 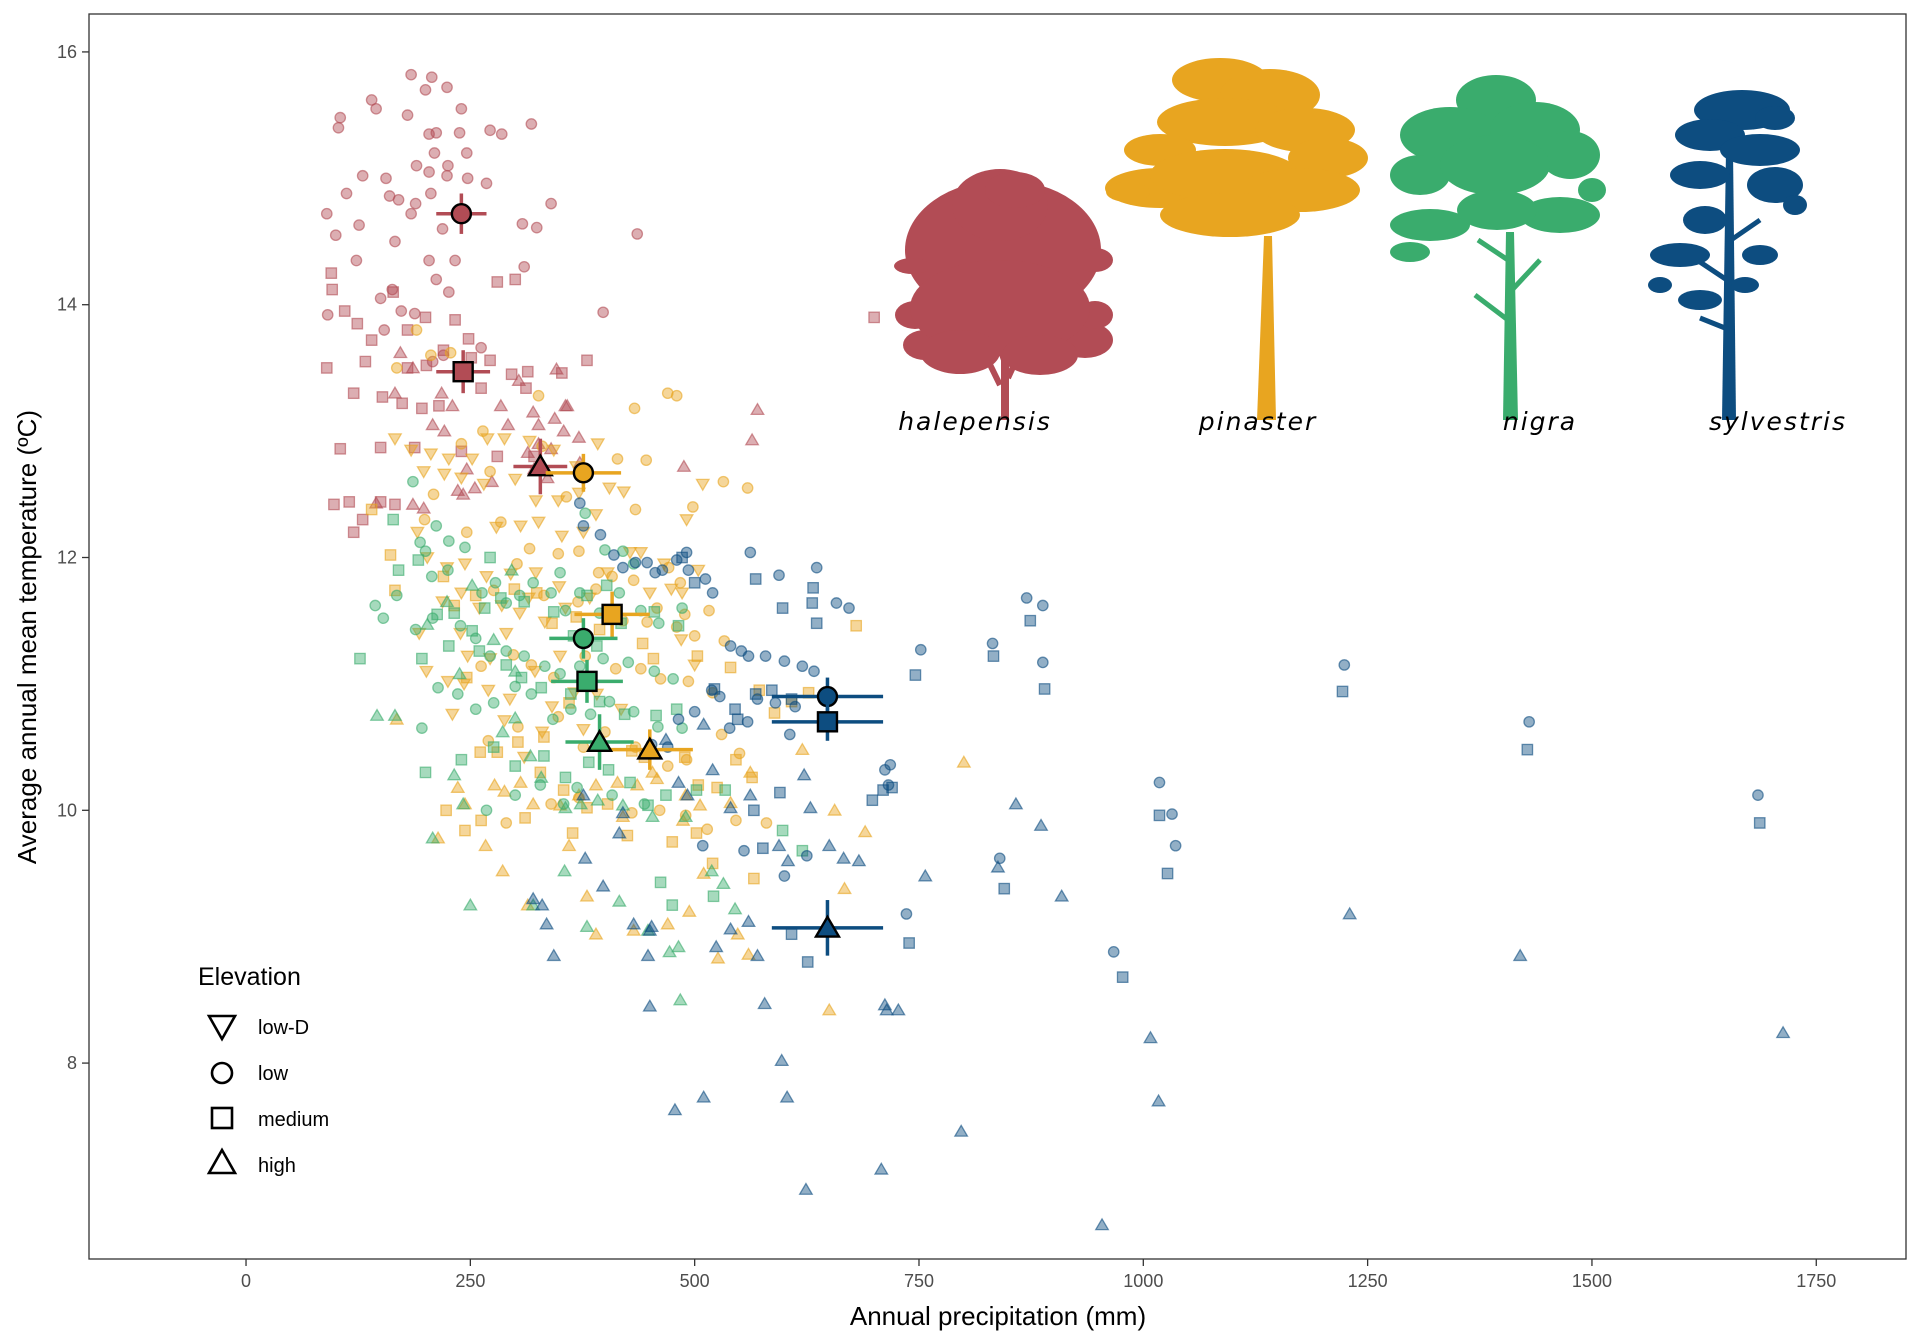 What do you see at coordinates (540, 465) in the screenshot?
I see `mean-marker-halepensis-high` at bounding box center [540, 465].